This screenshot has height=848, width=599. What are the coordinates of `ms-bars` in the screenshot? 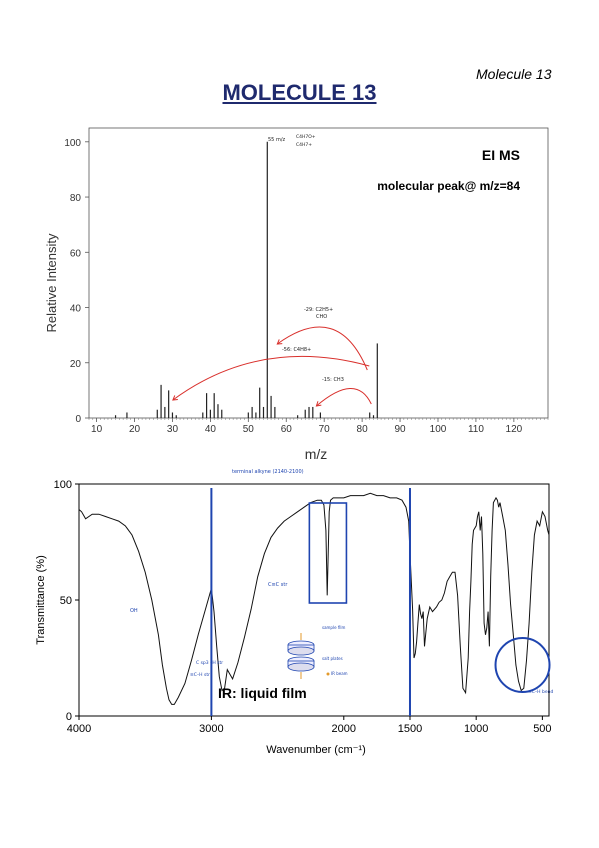 It's located at (246, 279).